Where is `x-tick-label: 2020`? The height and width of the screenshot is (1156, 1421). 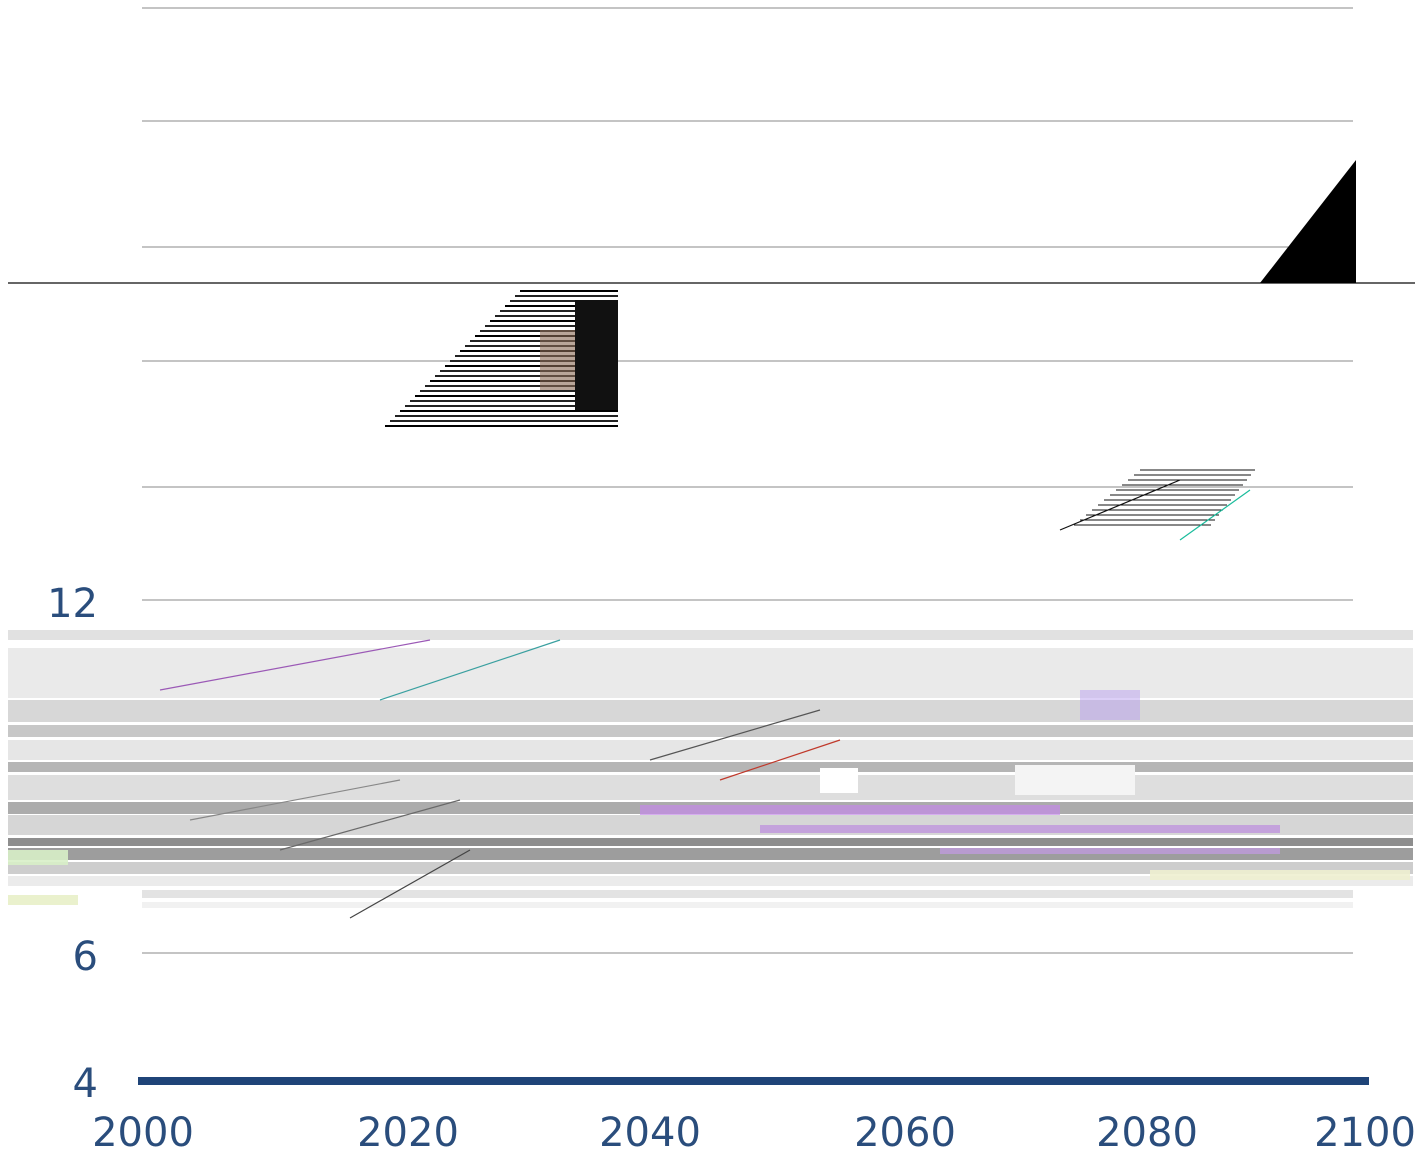 x-tick-label: 2020 is located at coordinates (408, 1133).